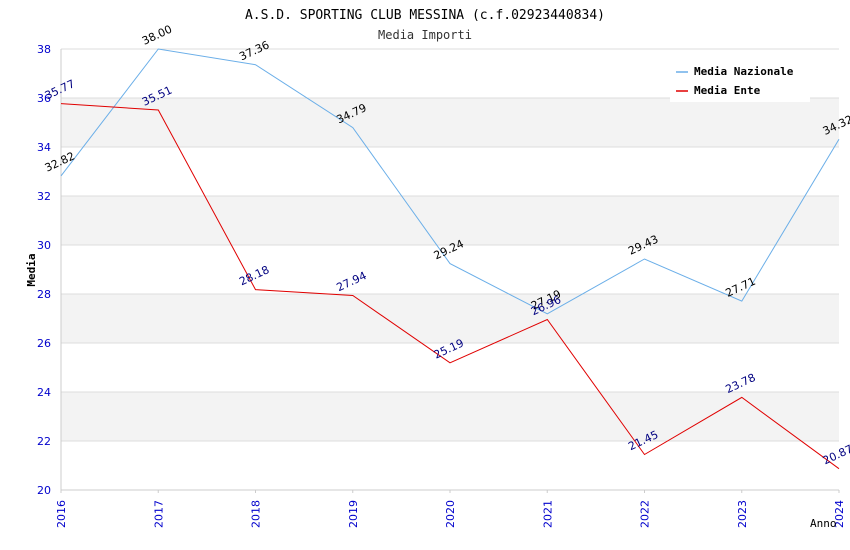  What do you see at coordinates (256, 514) in the screenshot?
I see `x-tick-label: 2018` at bounding box center [256, 514].